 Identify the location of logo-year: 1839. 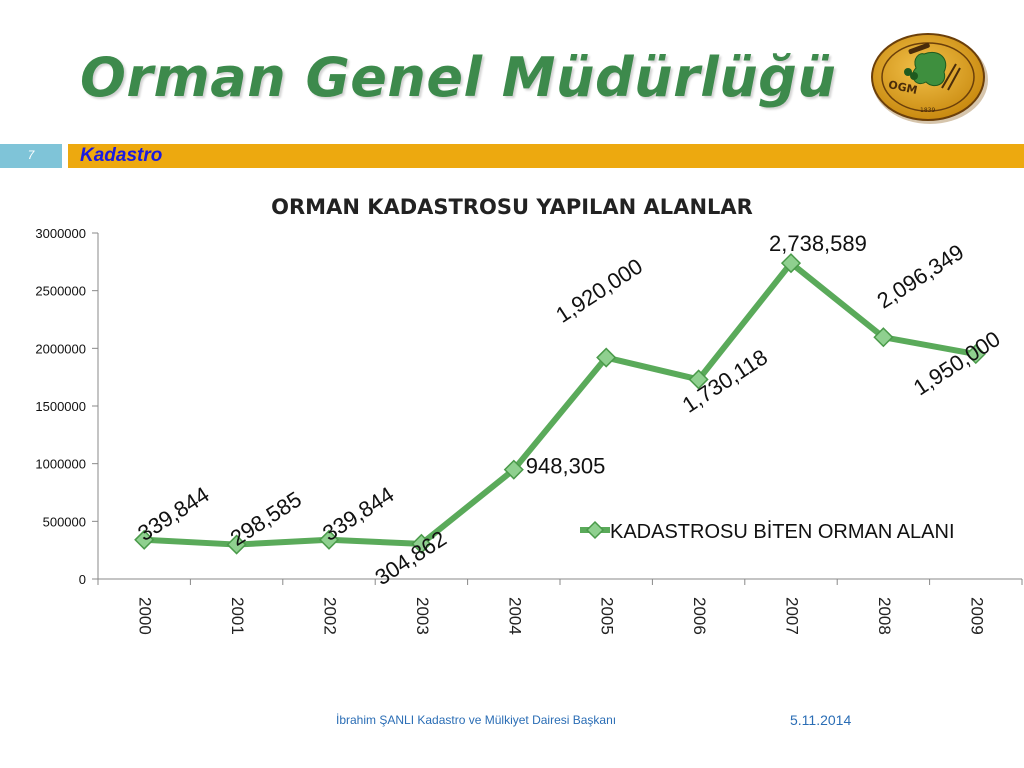
(927, 110).